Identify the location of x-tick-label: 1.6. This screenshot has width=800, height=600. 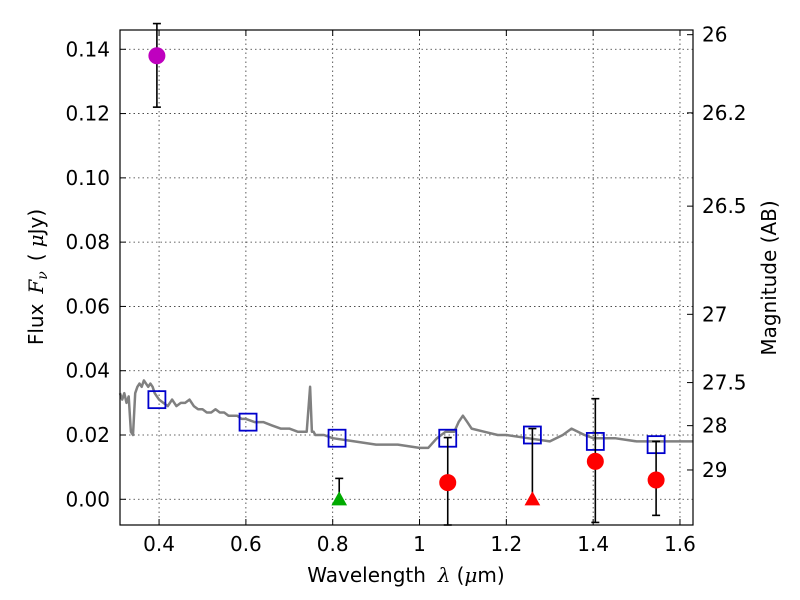
(680, 544).